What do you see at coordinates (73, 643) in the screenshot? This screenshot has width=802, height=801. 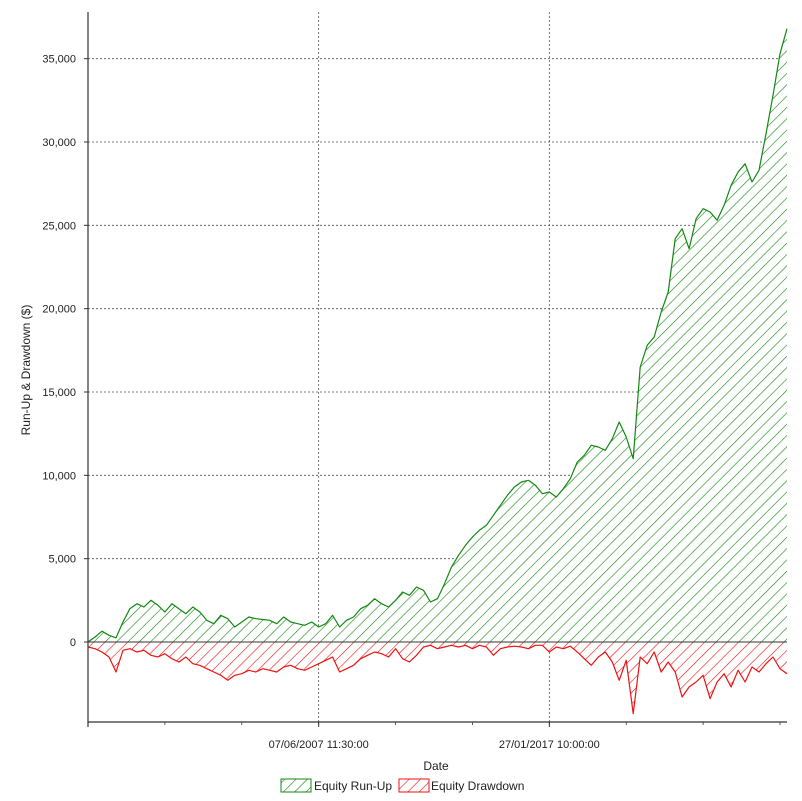 I see `y-tick-label: 0` at bounding box center [73, 643].